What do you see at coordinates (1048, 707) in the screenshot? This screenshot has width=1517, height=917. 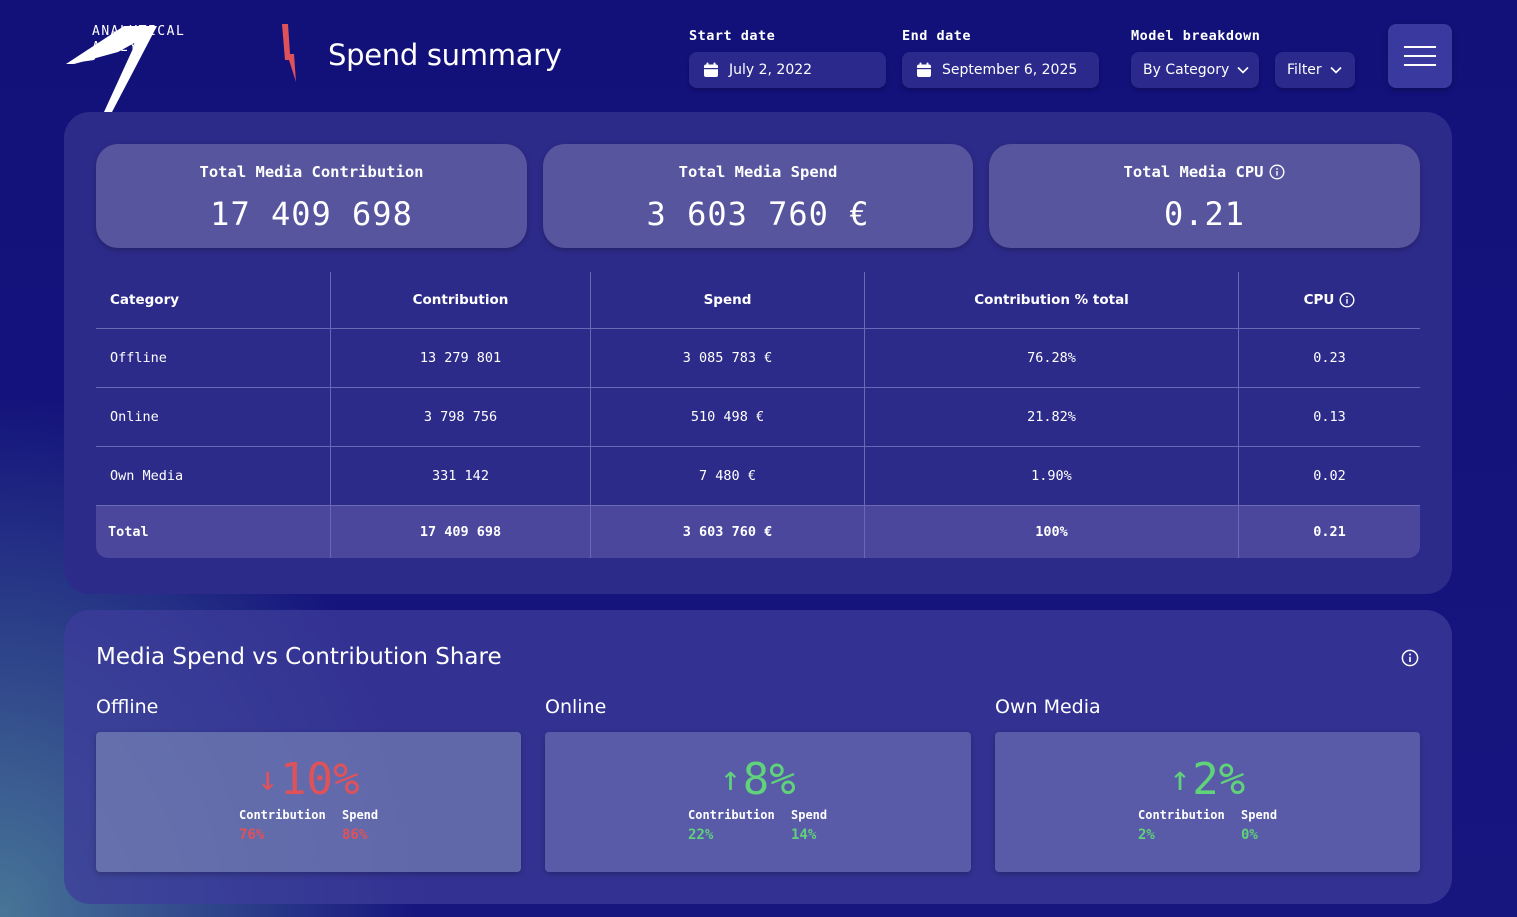 I see `share-card-title: Own Media` at bounding box center [1048, 707].